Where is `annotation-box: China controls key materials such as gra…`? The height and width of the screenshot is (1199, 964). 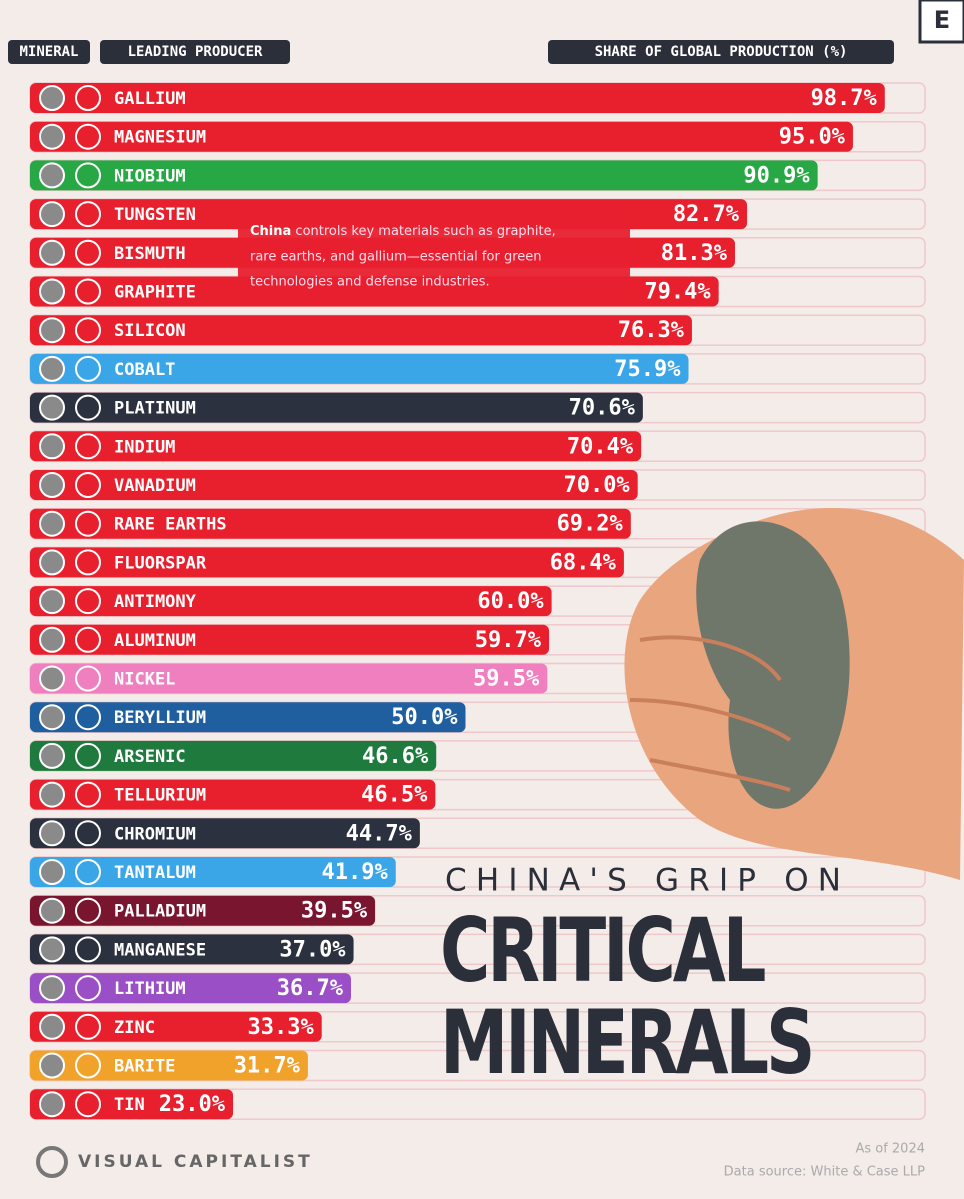 annotation-box: China controls key materials such as gra… is located at coordinates (434, 256).